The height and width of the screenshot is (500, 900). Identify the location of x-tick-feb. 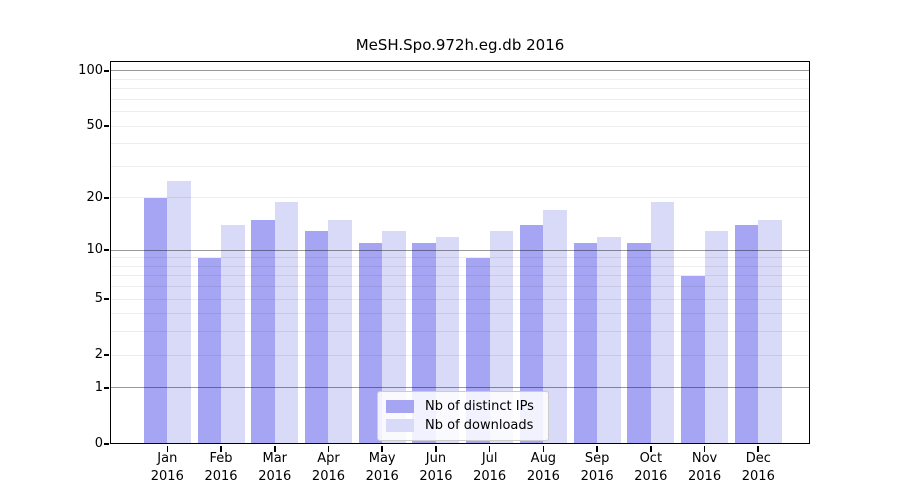
(221, 448).